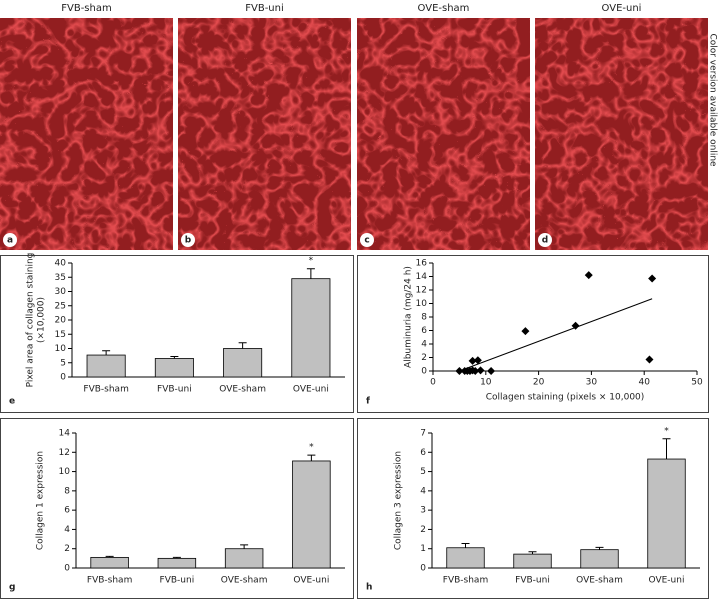 The image size is (718, 599). Describe the element at coordinates (713, 100) in the screenshot. I see `side-note: Color version available online` at that location.